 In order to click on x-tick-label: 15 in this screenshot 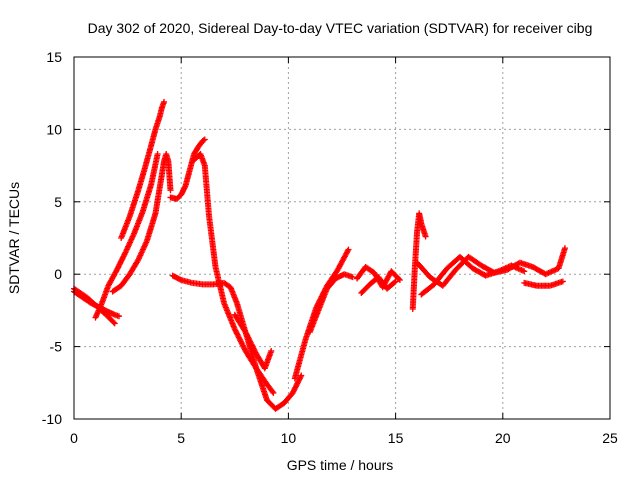, I will do `click(396, 438)`.